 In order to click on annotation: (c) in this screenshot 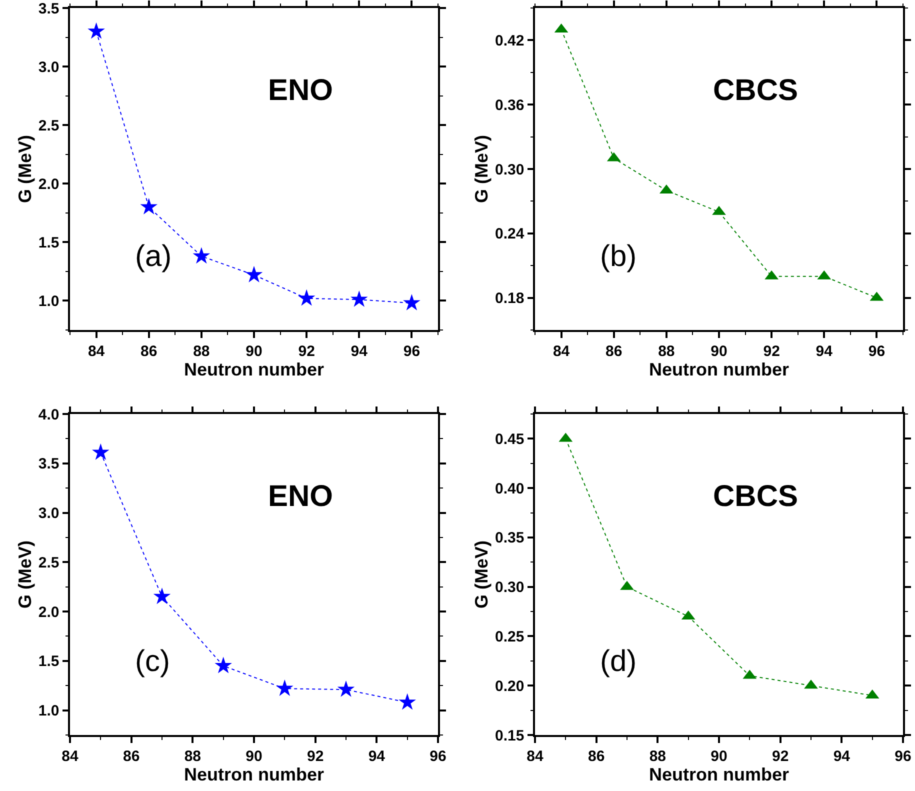, I will do `click(152, 661)`.